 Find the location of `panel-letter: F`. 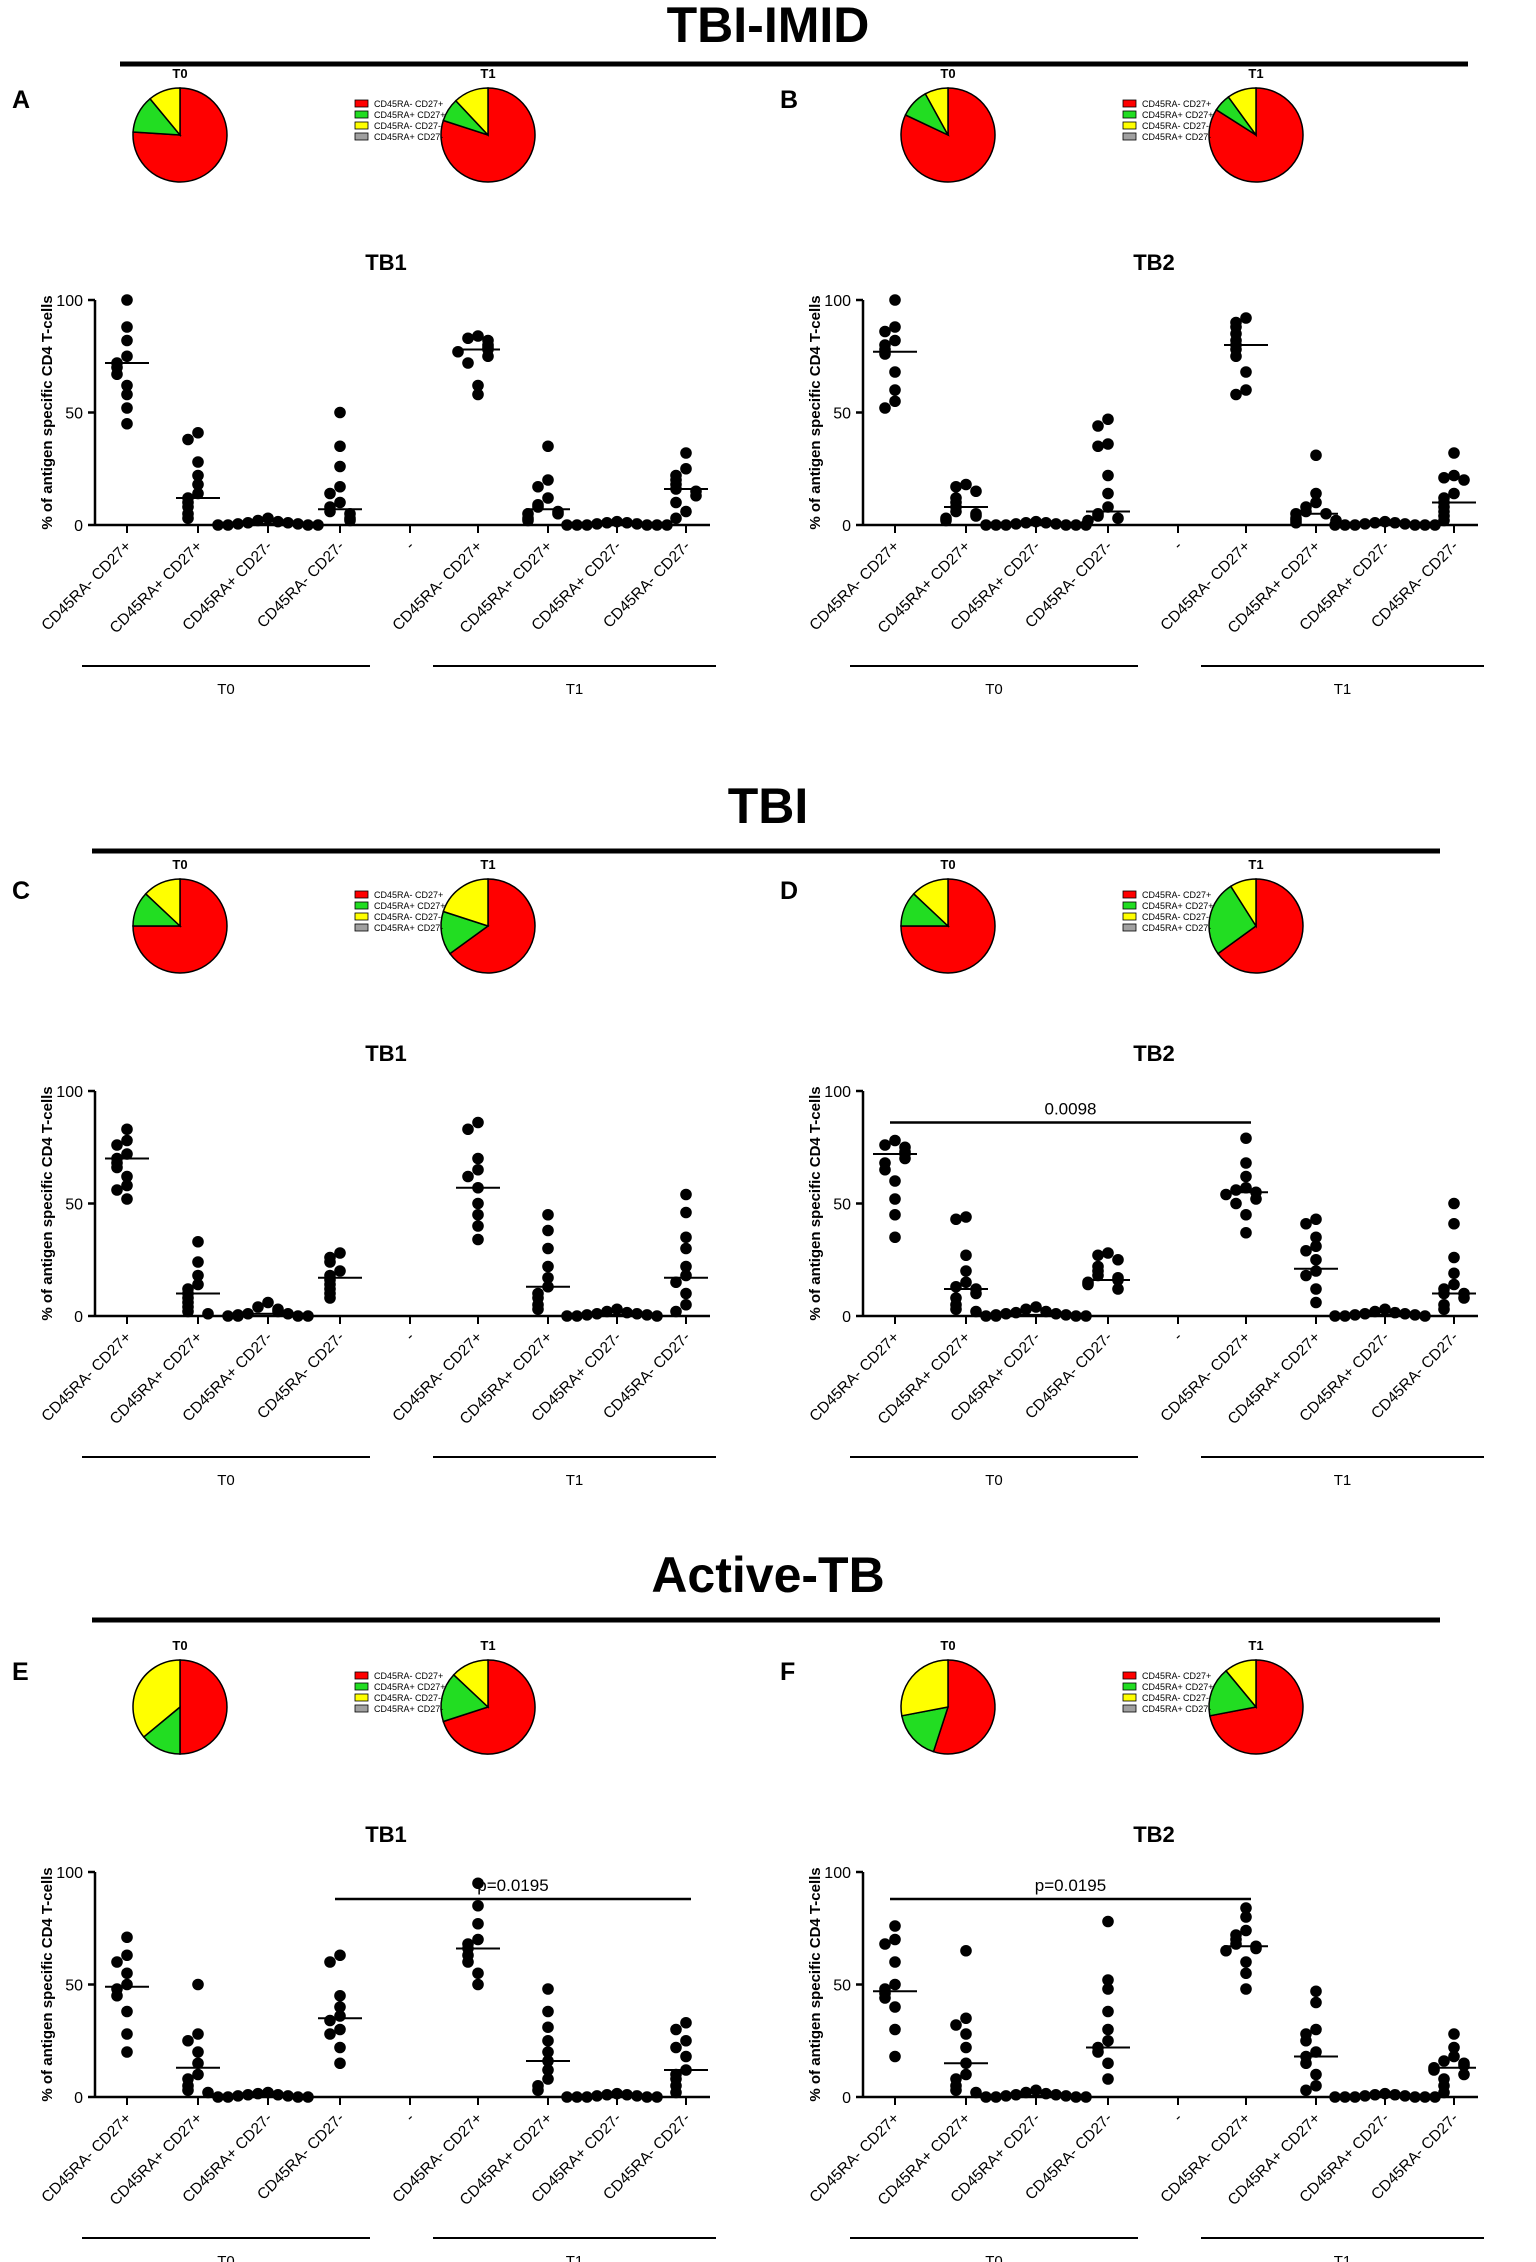

panel-letter: F is located at coordinates (787, 1672).